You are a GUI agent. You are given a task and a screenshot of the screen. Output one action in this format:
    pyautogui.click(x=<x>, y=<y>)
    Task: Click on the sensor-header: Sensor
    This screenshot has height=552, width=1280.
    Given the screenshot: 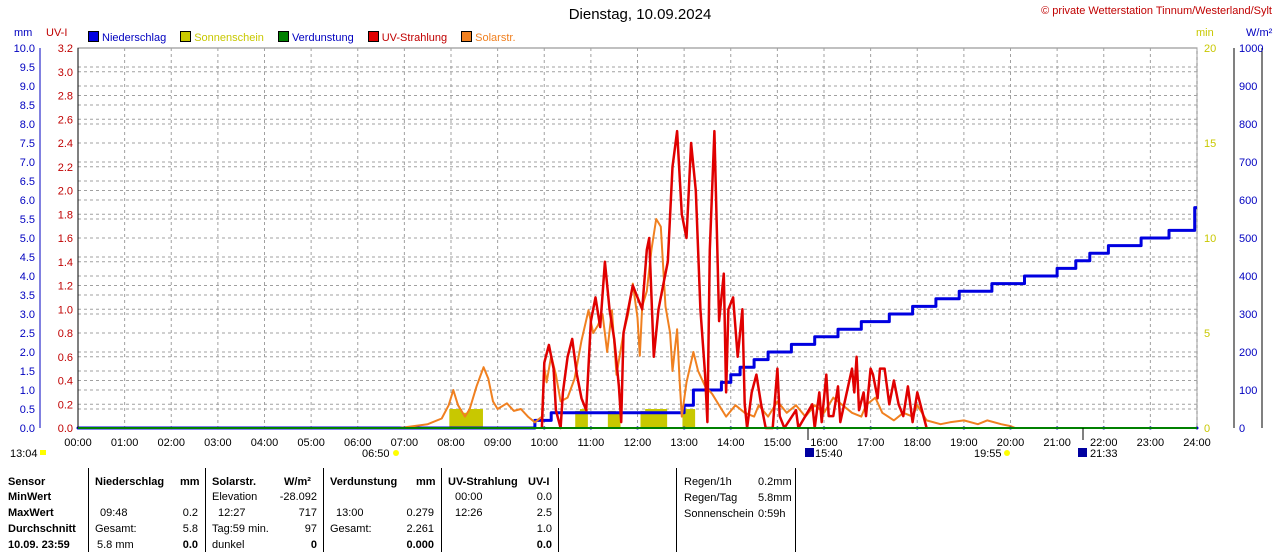 What is the action you would take?
    pyautogui.click(x=27, y=482)
    